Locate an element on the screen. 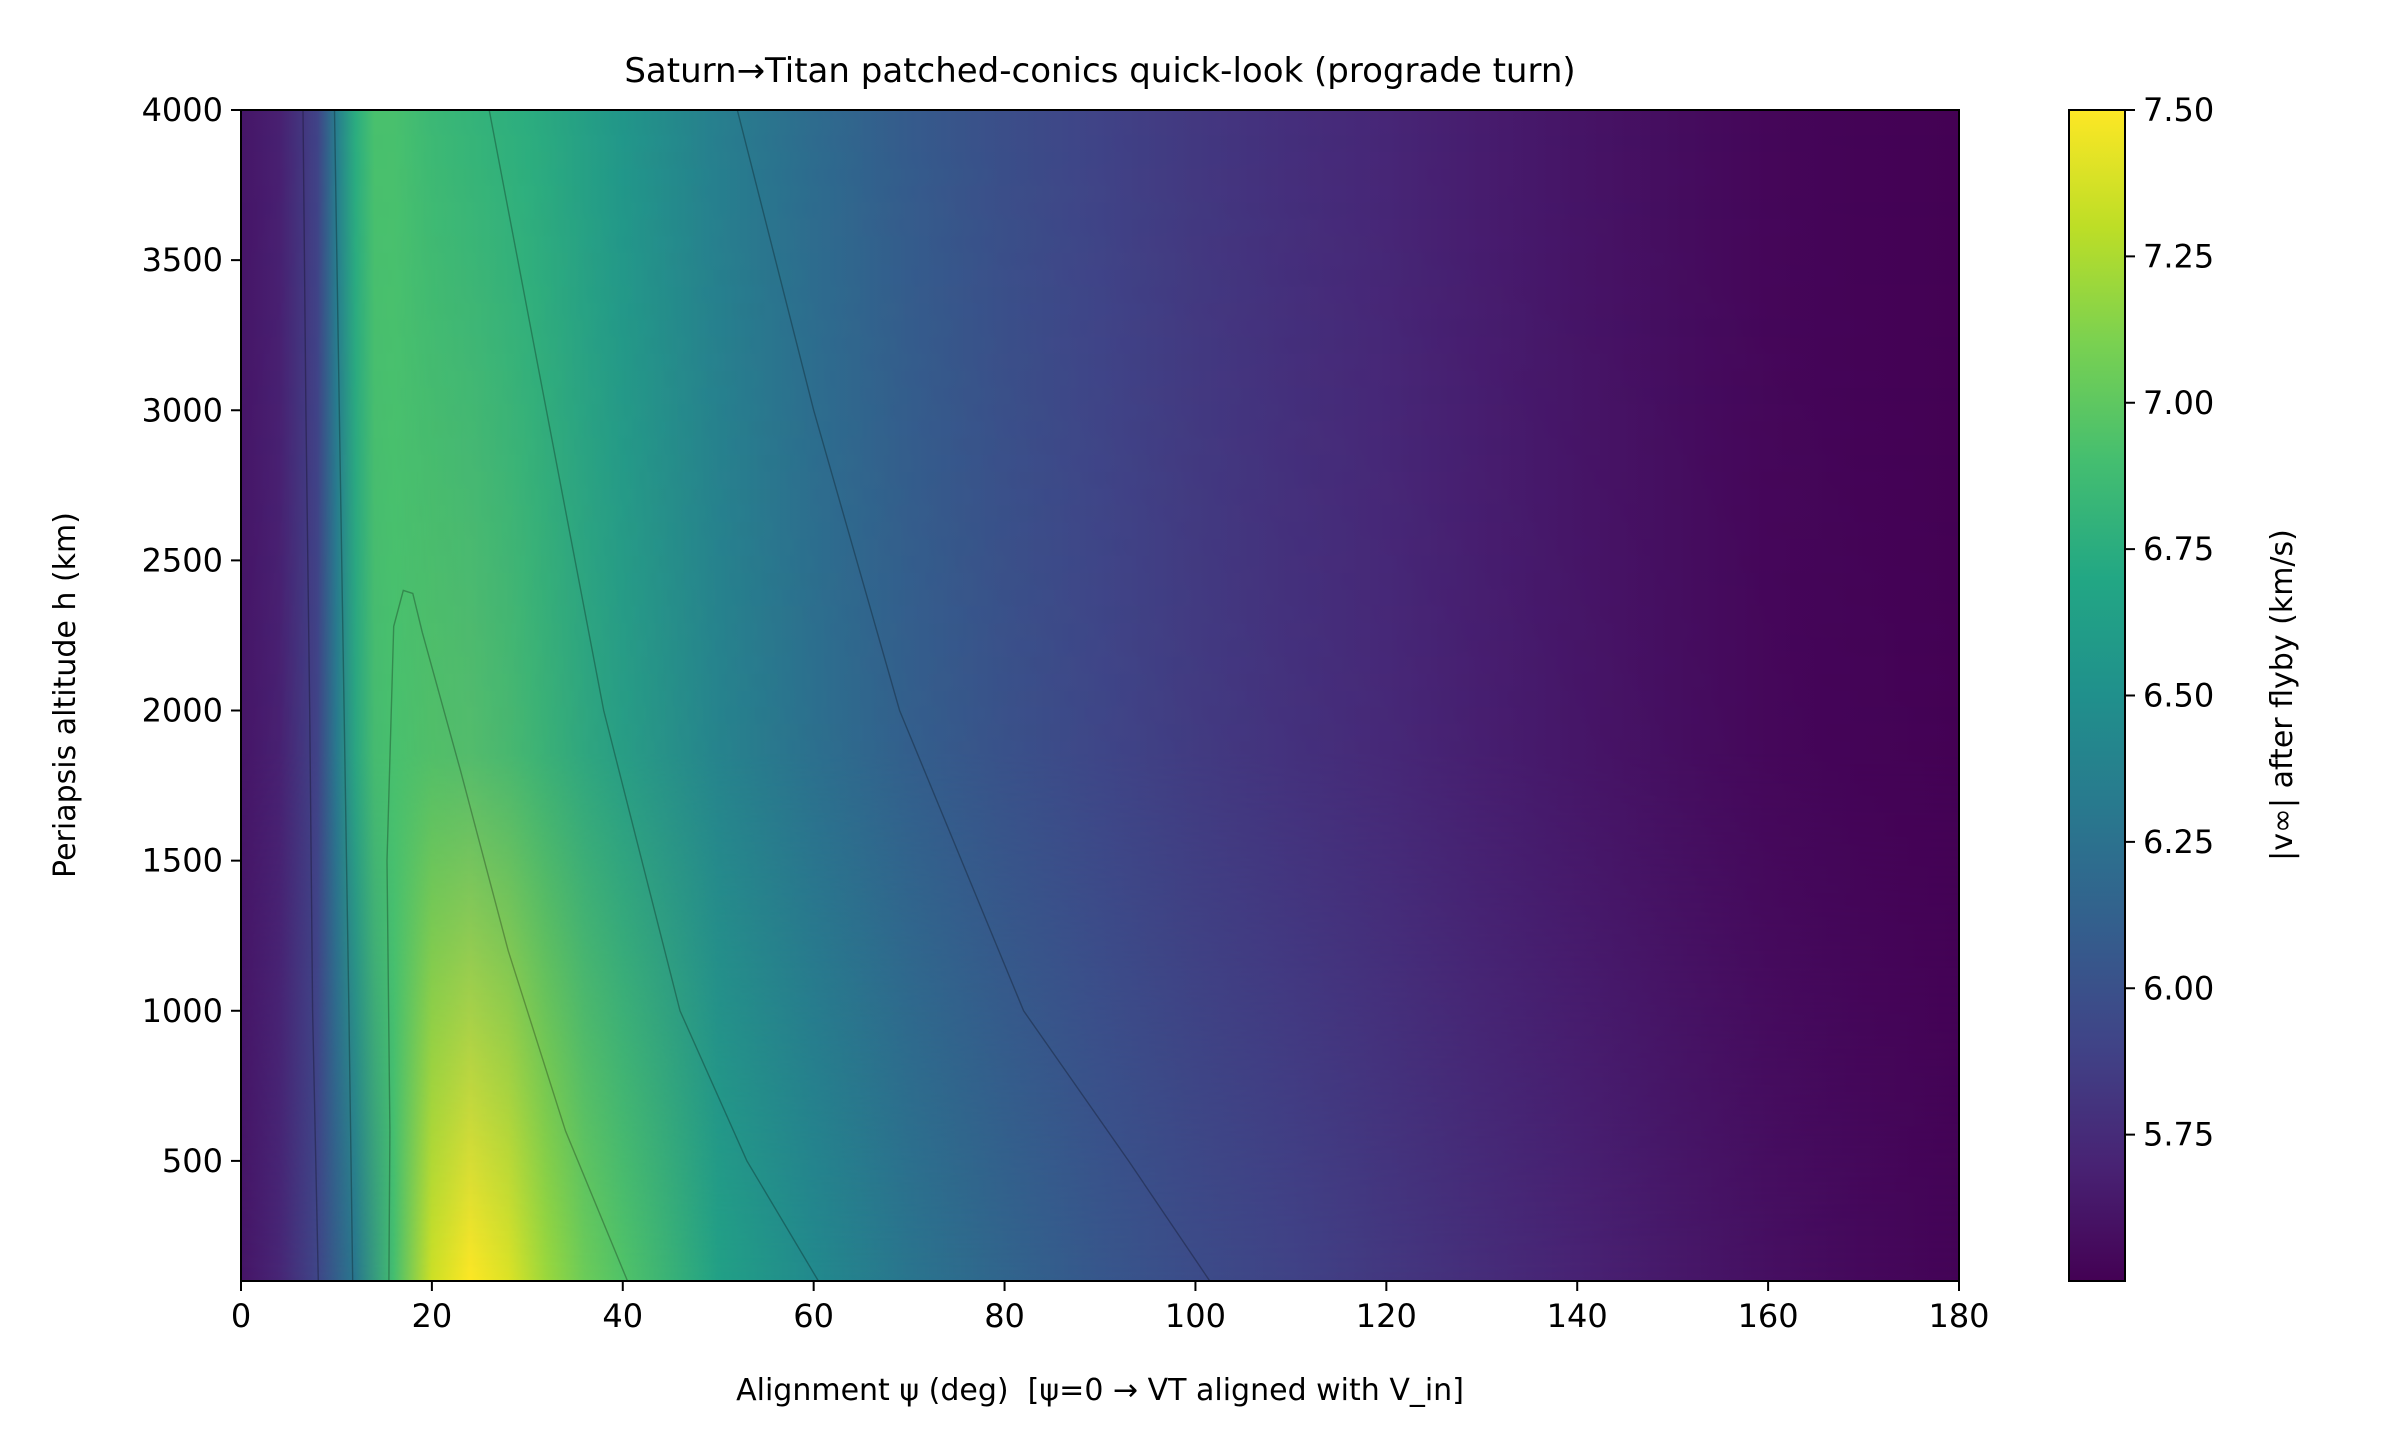  y-tick-label: 4000 is located at coordinates (182, 110).